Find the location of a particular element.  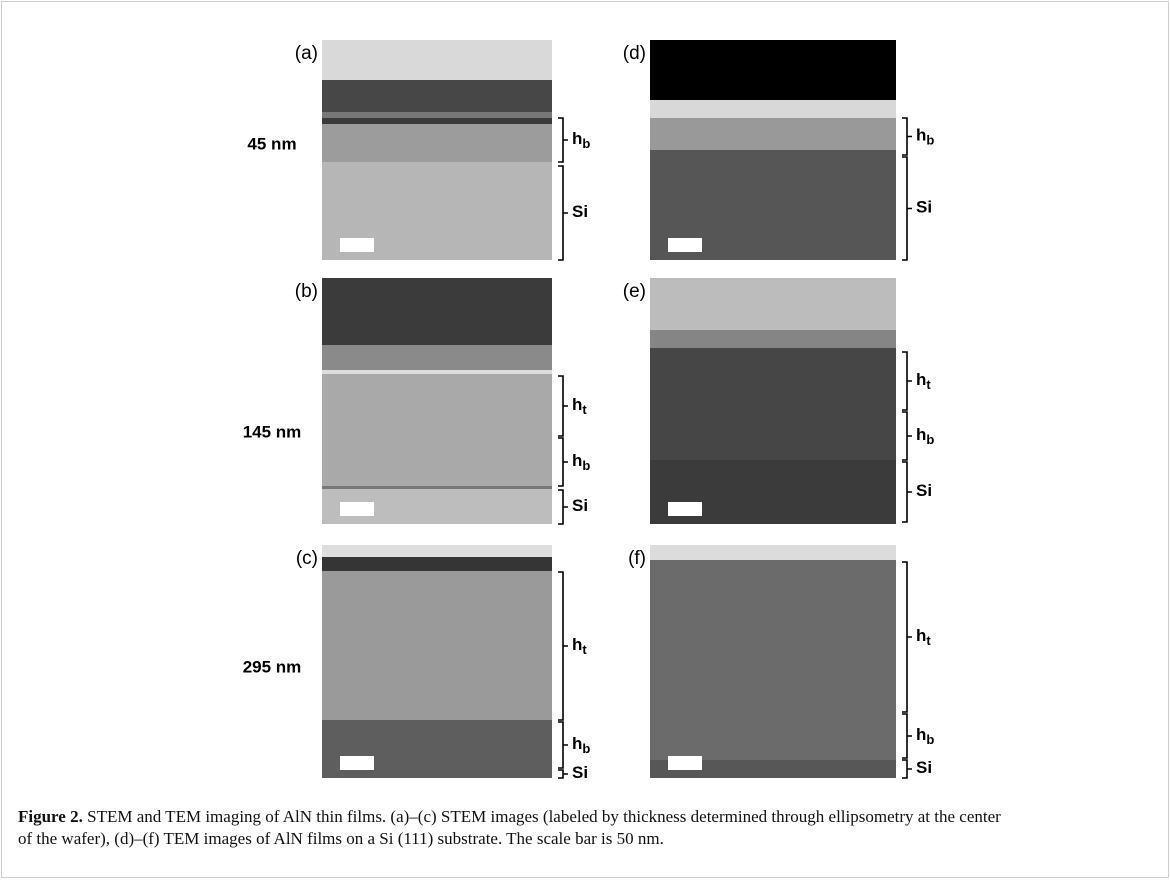

thickness-label: 145 nm is located at coordinates (272, 431).